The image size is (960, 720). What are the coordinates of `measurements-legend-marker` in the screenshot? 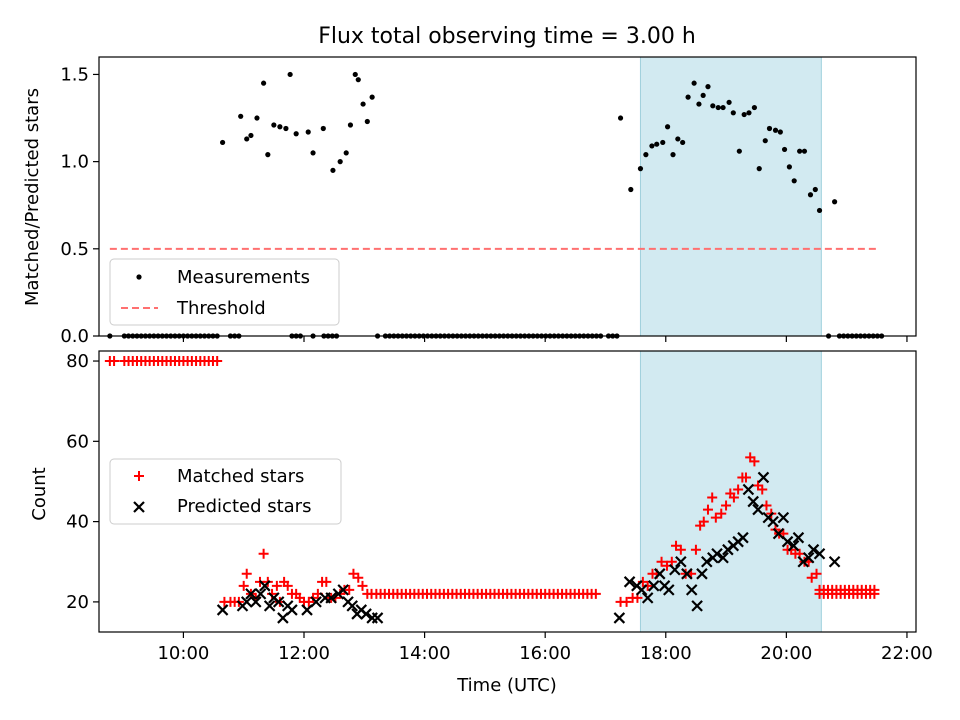 It's located at (139, 277).